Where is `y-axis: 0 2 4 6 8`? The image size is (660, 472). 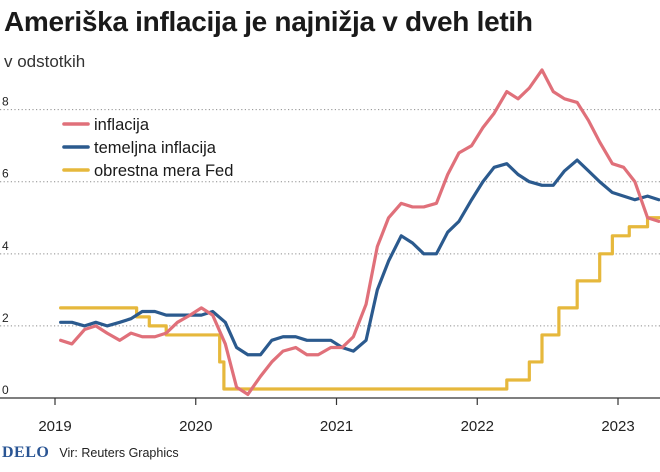
y-axis: 0 2 4 6 8 is located at coordinates (5, 246).